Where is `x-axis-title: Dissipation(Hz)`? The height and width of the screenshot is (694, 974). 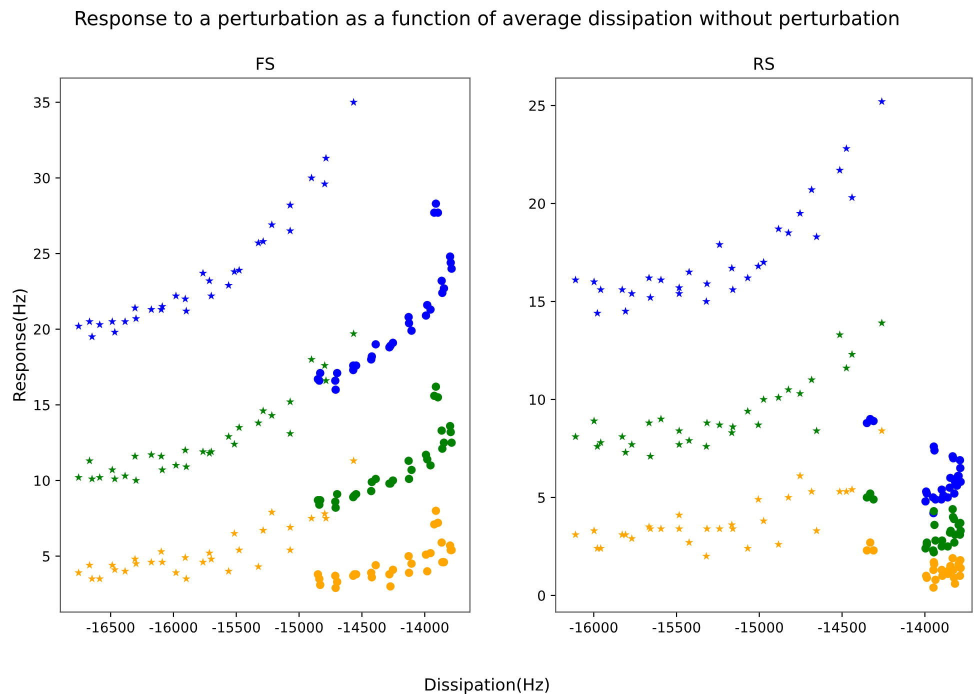
x-axis-title: Dissipation(Hz) is located at coordinates (487, 686).